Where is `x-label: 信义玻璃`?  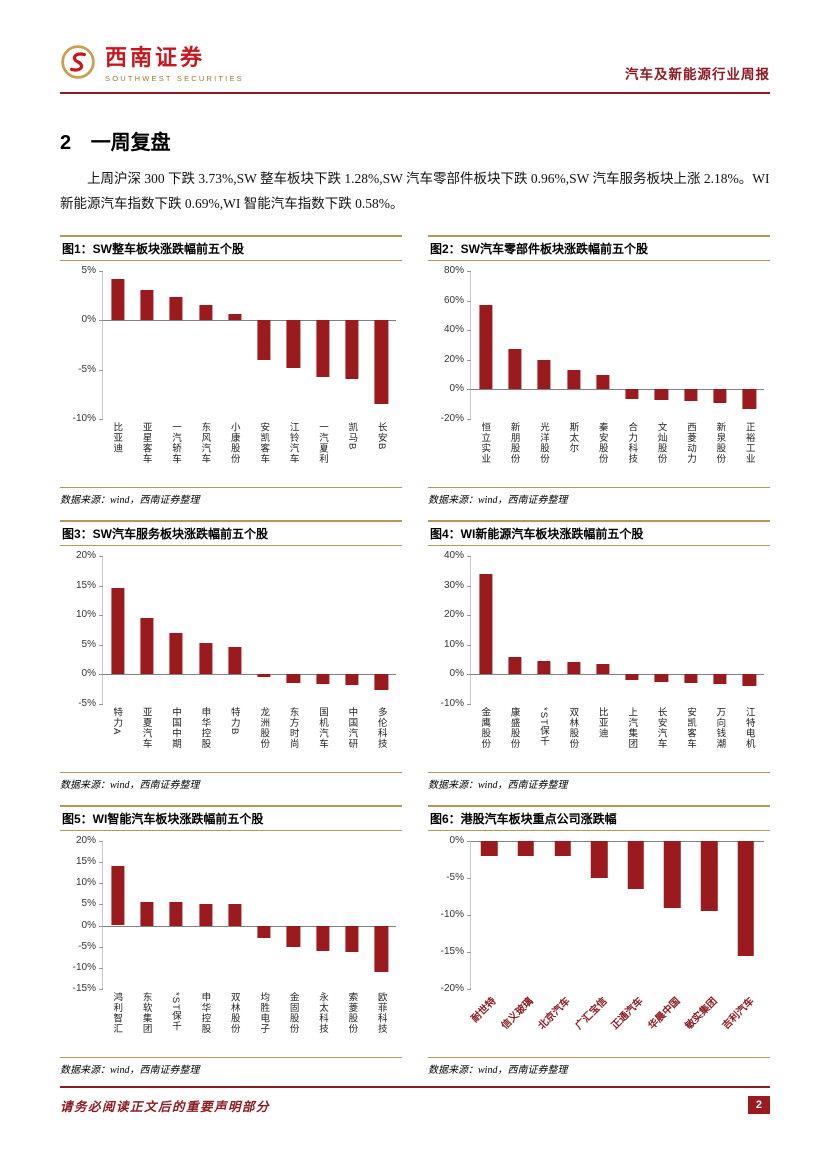
x-label: 信义玻璃 is located at coordinates (517, 1013).